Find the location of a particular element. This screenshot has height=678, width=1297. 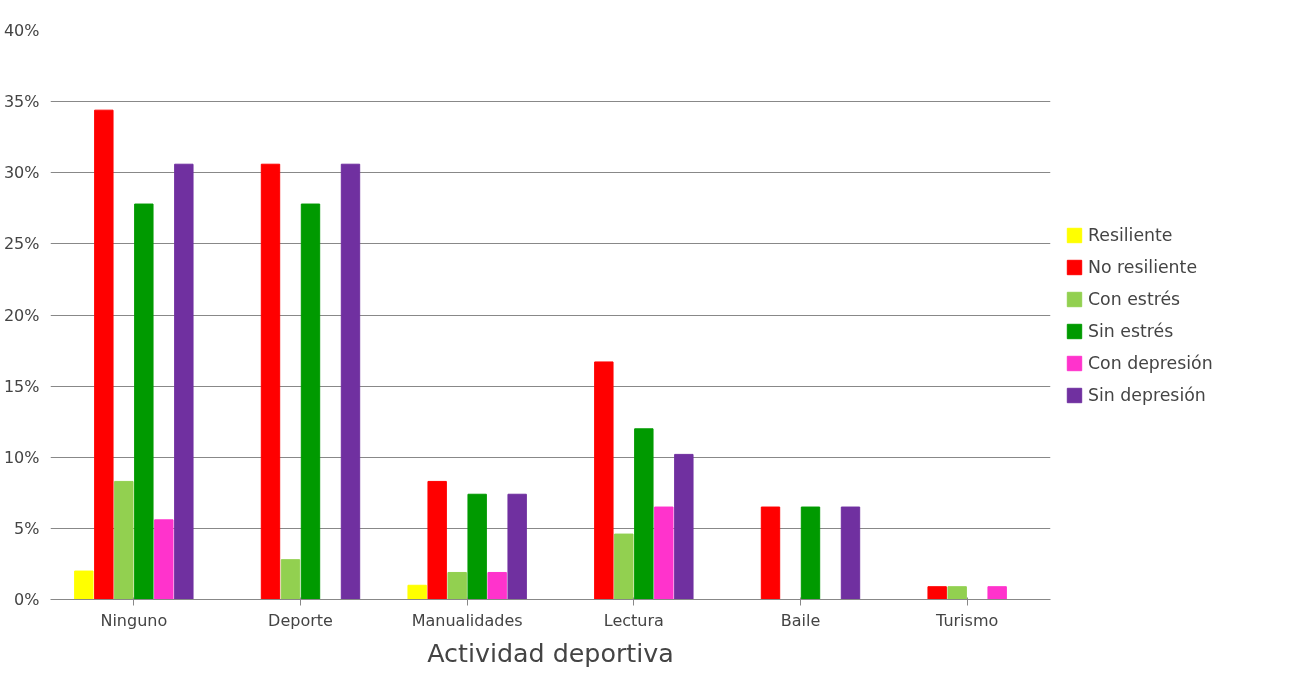

y-tick-label: 40% is located at coordinates (21, 30).